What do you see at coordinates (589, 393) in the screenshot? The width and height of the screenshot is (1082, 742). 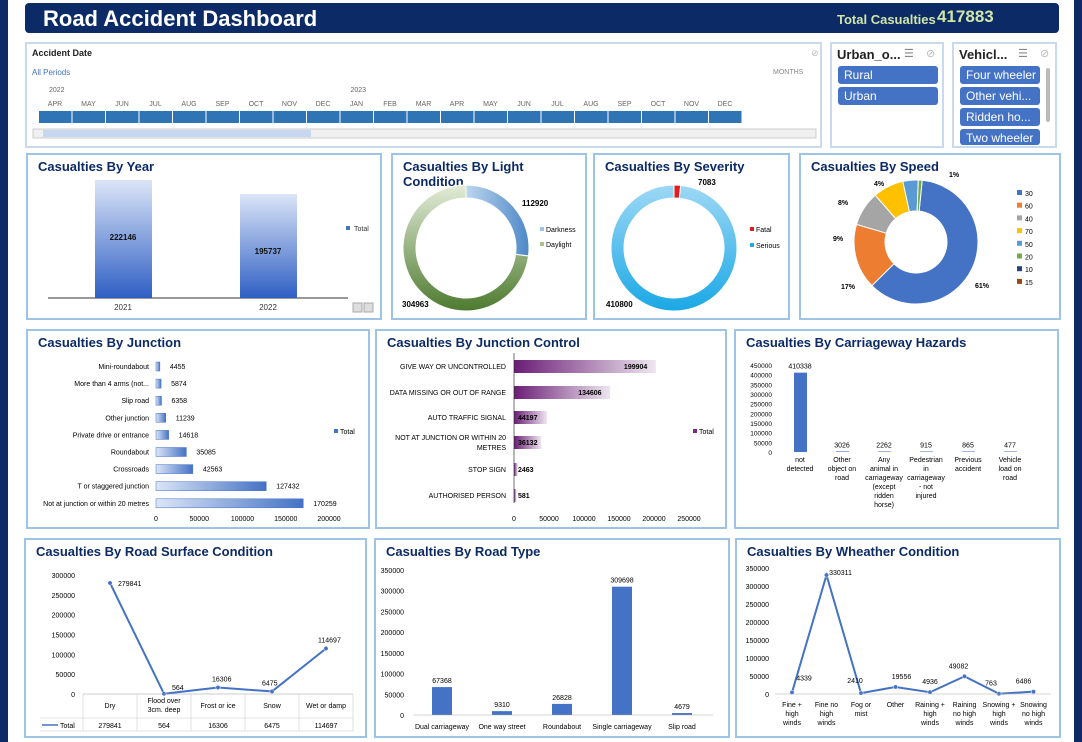 I see `data-label: 134606` at bounding box center [589, 393].